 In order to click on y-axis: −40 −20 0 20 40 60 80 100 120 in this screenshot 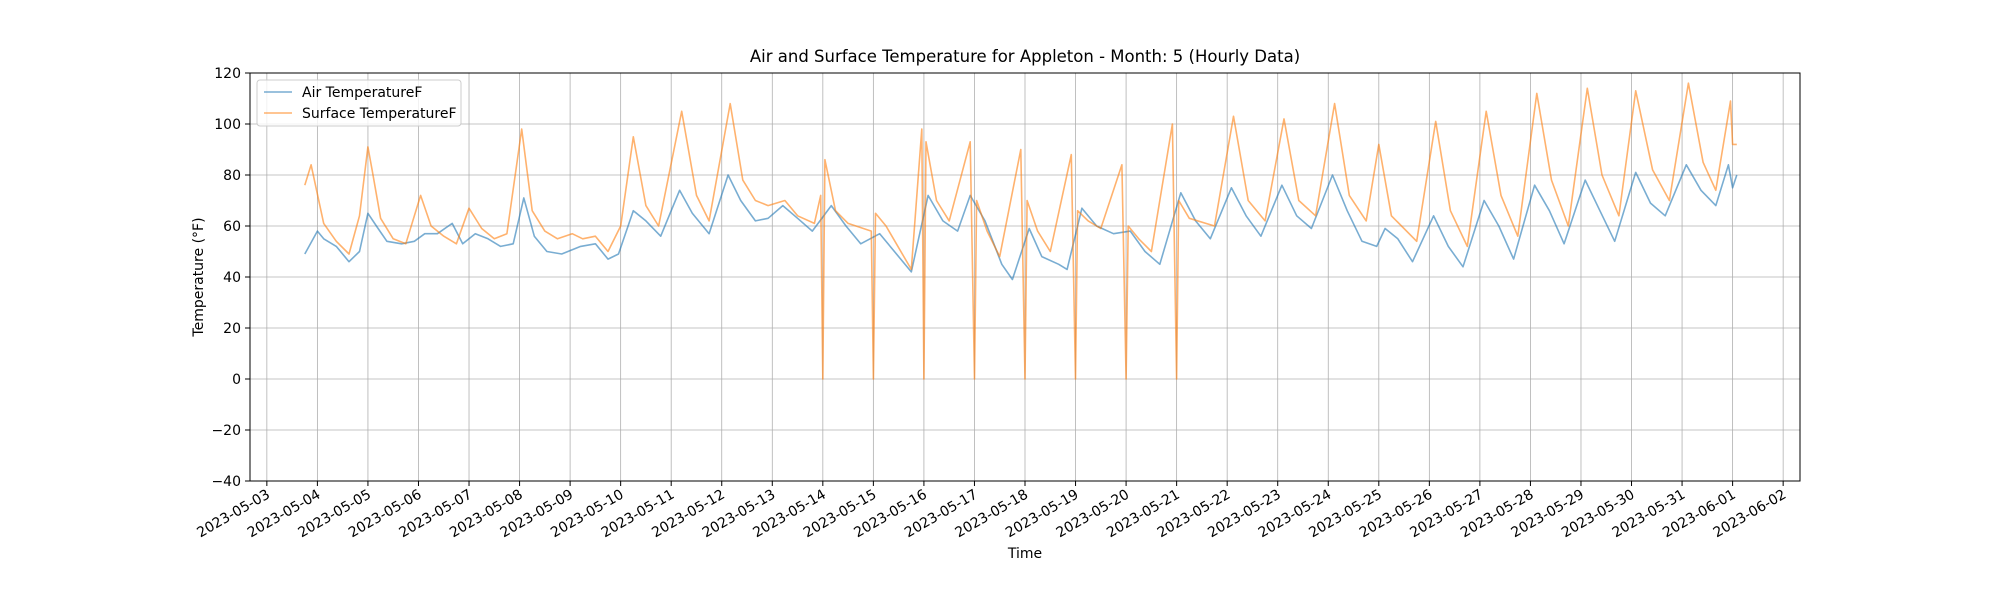, I will do `click(230, 278)`.